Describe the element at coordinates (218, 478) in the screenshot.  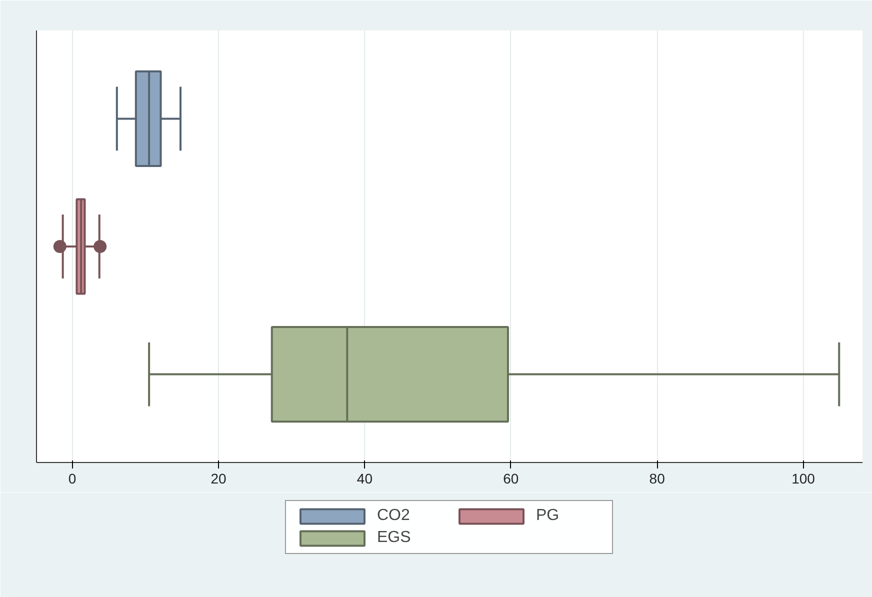
I see `x-tick-label: 20` at that location.